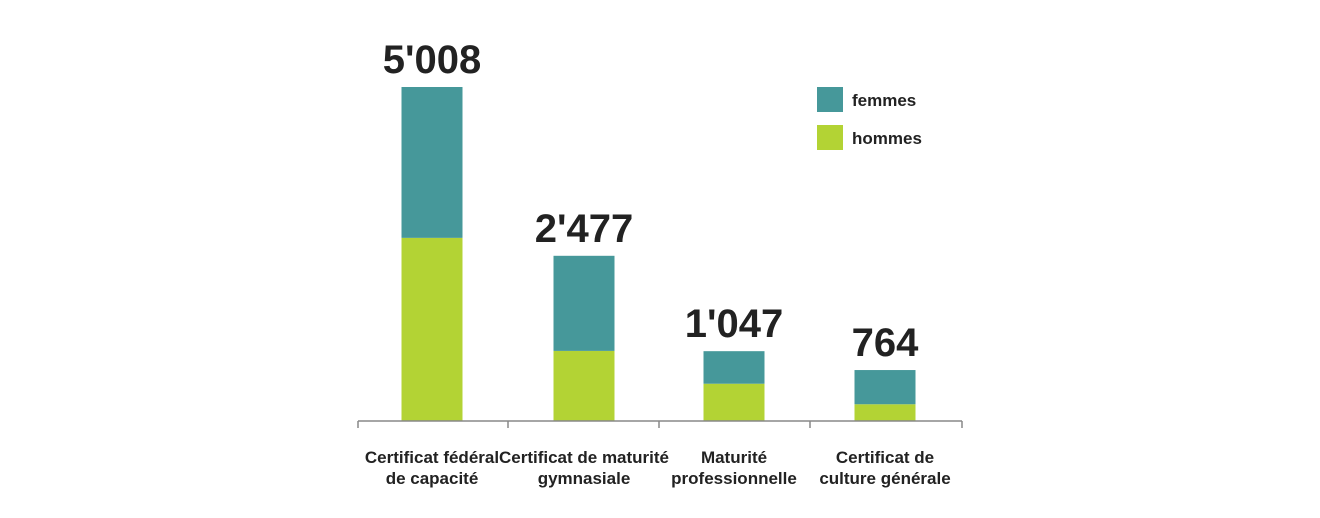 This screenshot has width=1320, height=518. Describe the element at coordinates (734, 468) in the screenshot. I see `category-label-2: Maturité professionnelle` at that location.